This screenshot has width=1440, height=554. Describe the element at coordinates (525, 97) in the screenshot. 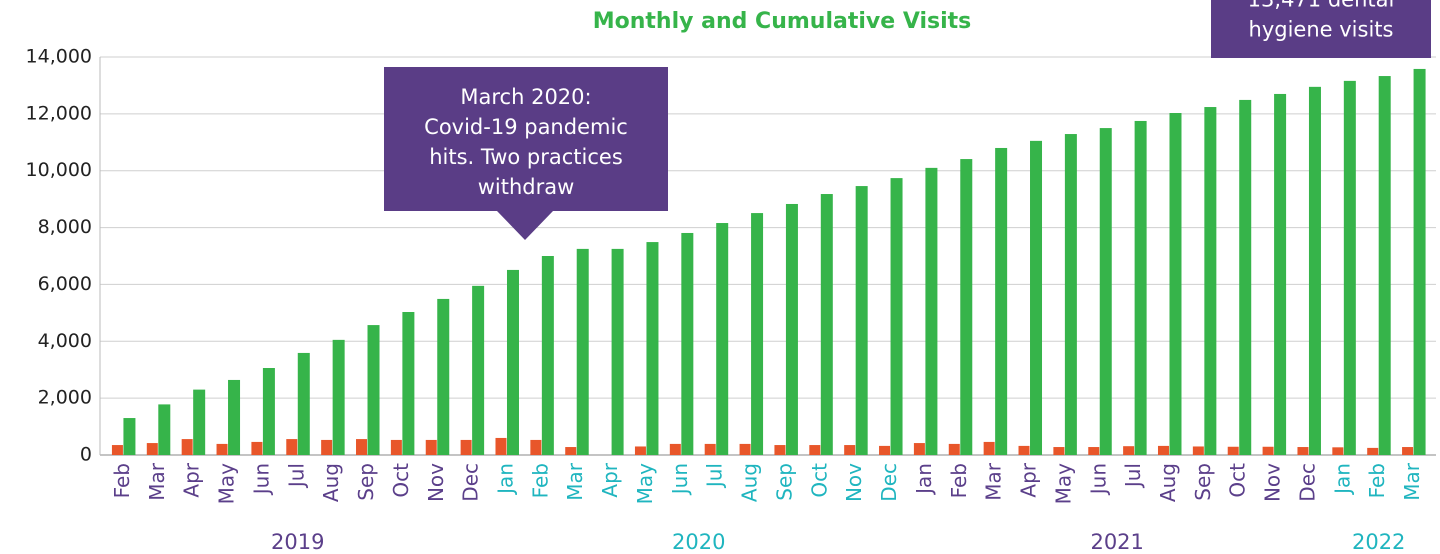

I see `annotation-text: March 2020:` at that location.